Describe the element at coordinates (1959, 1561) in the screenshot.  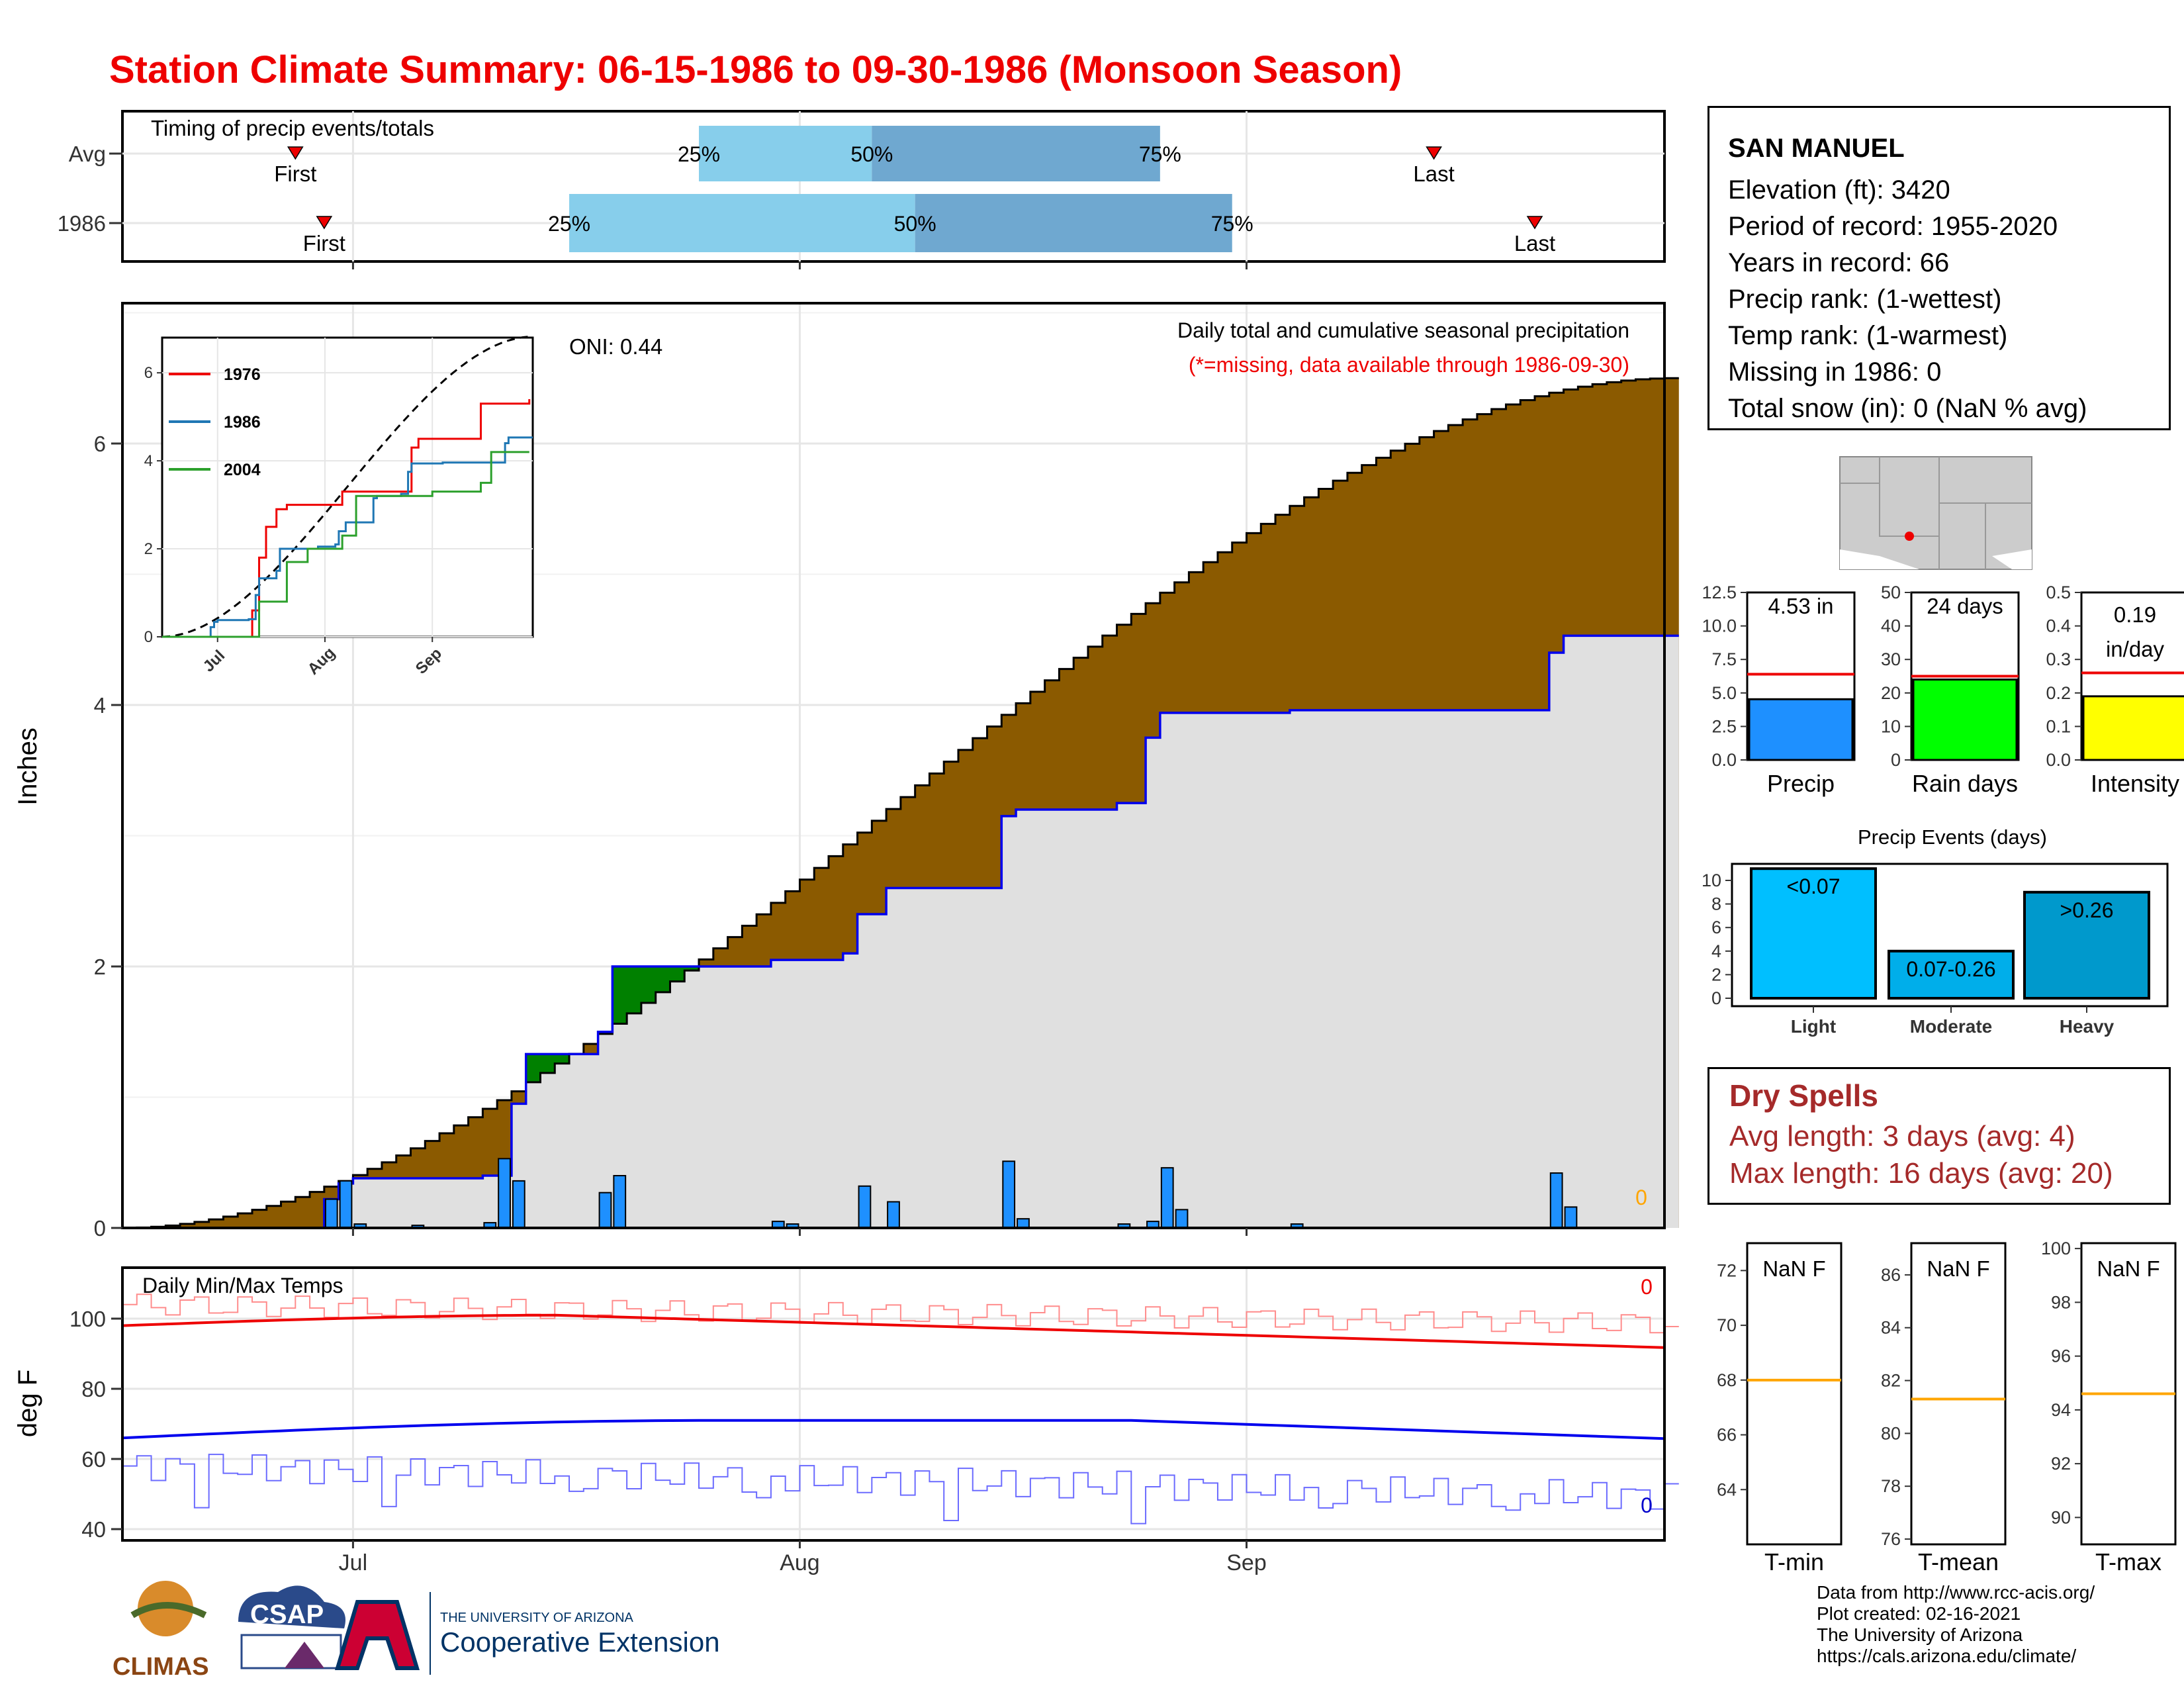
I see `temp-summary-label: T-mean` at that location.